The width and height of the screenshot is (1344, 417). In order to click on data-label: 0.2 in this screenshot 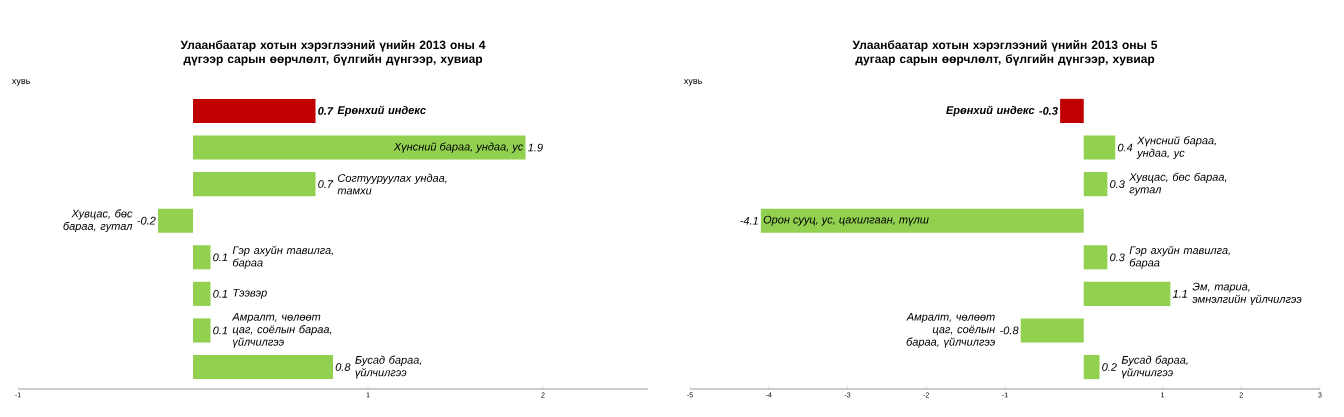, I will do `click(1109, 367)`.